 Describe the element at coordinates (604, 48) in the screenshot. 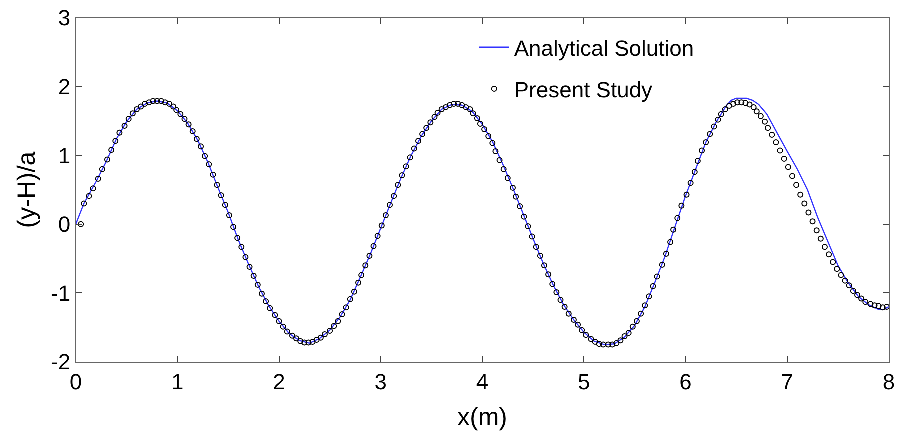

I see `legend-label: Analytical Solution` at that location.